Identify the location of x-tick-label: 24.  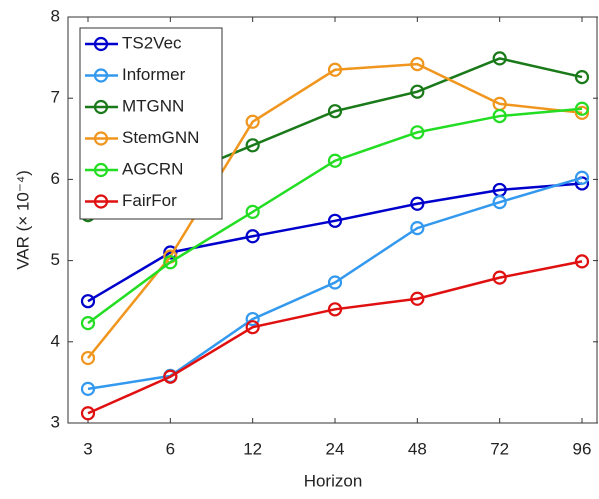
(335, 448).